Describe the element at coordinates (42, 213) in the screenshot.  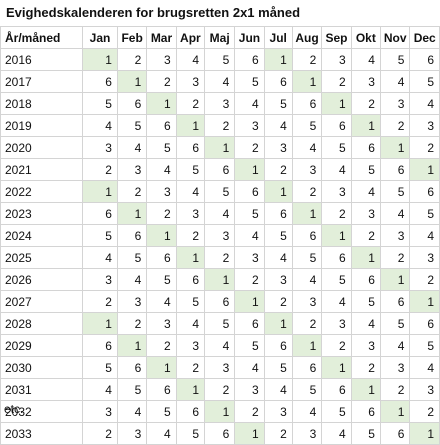
I see `year-cell: 2023` at that location.